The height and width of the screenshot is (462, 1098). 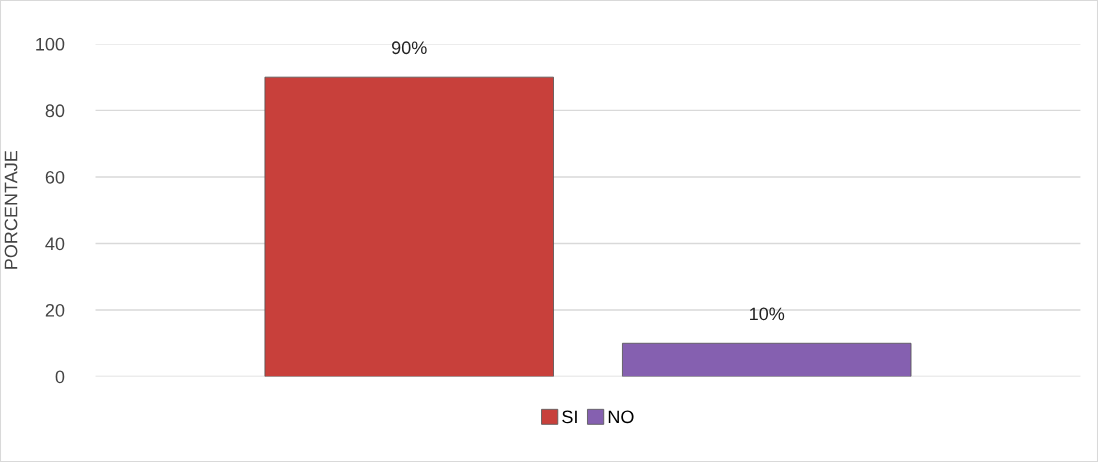 What do you see at coordinates (55, 310) in the screenshot?
I see `y-tick-label: 20` at bounding box center [55, 310].